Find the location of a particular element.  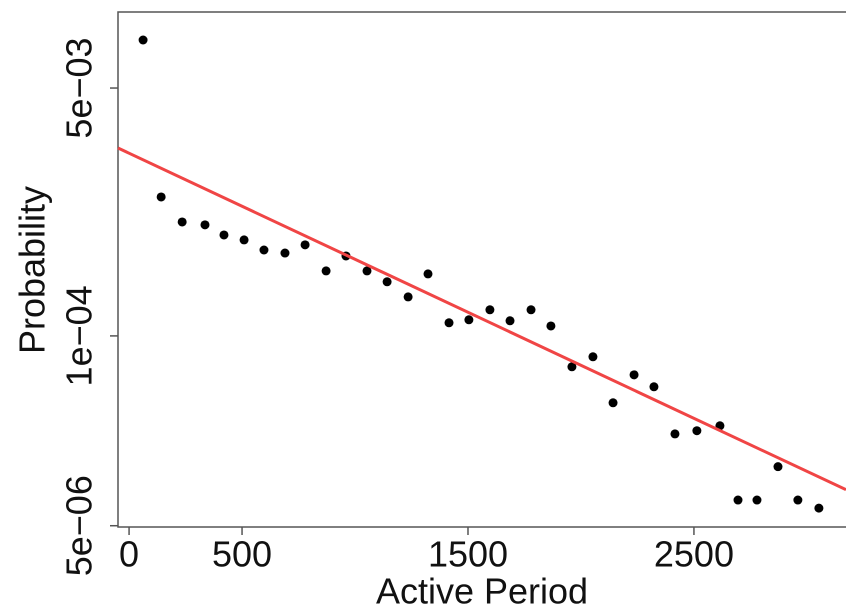

x-axis-label: Active Period is located at coordinates (482, 591).